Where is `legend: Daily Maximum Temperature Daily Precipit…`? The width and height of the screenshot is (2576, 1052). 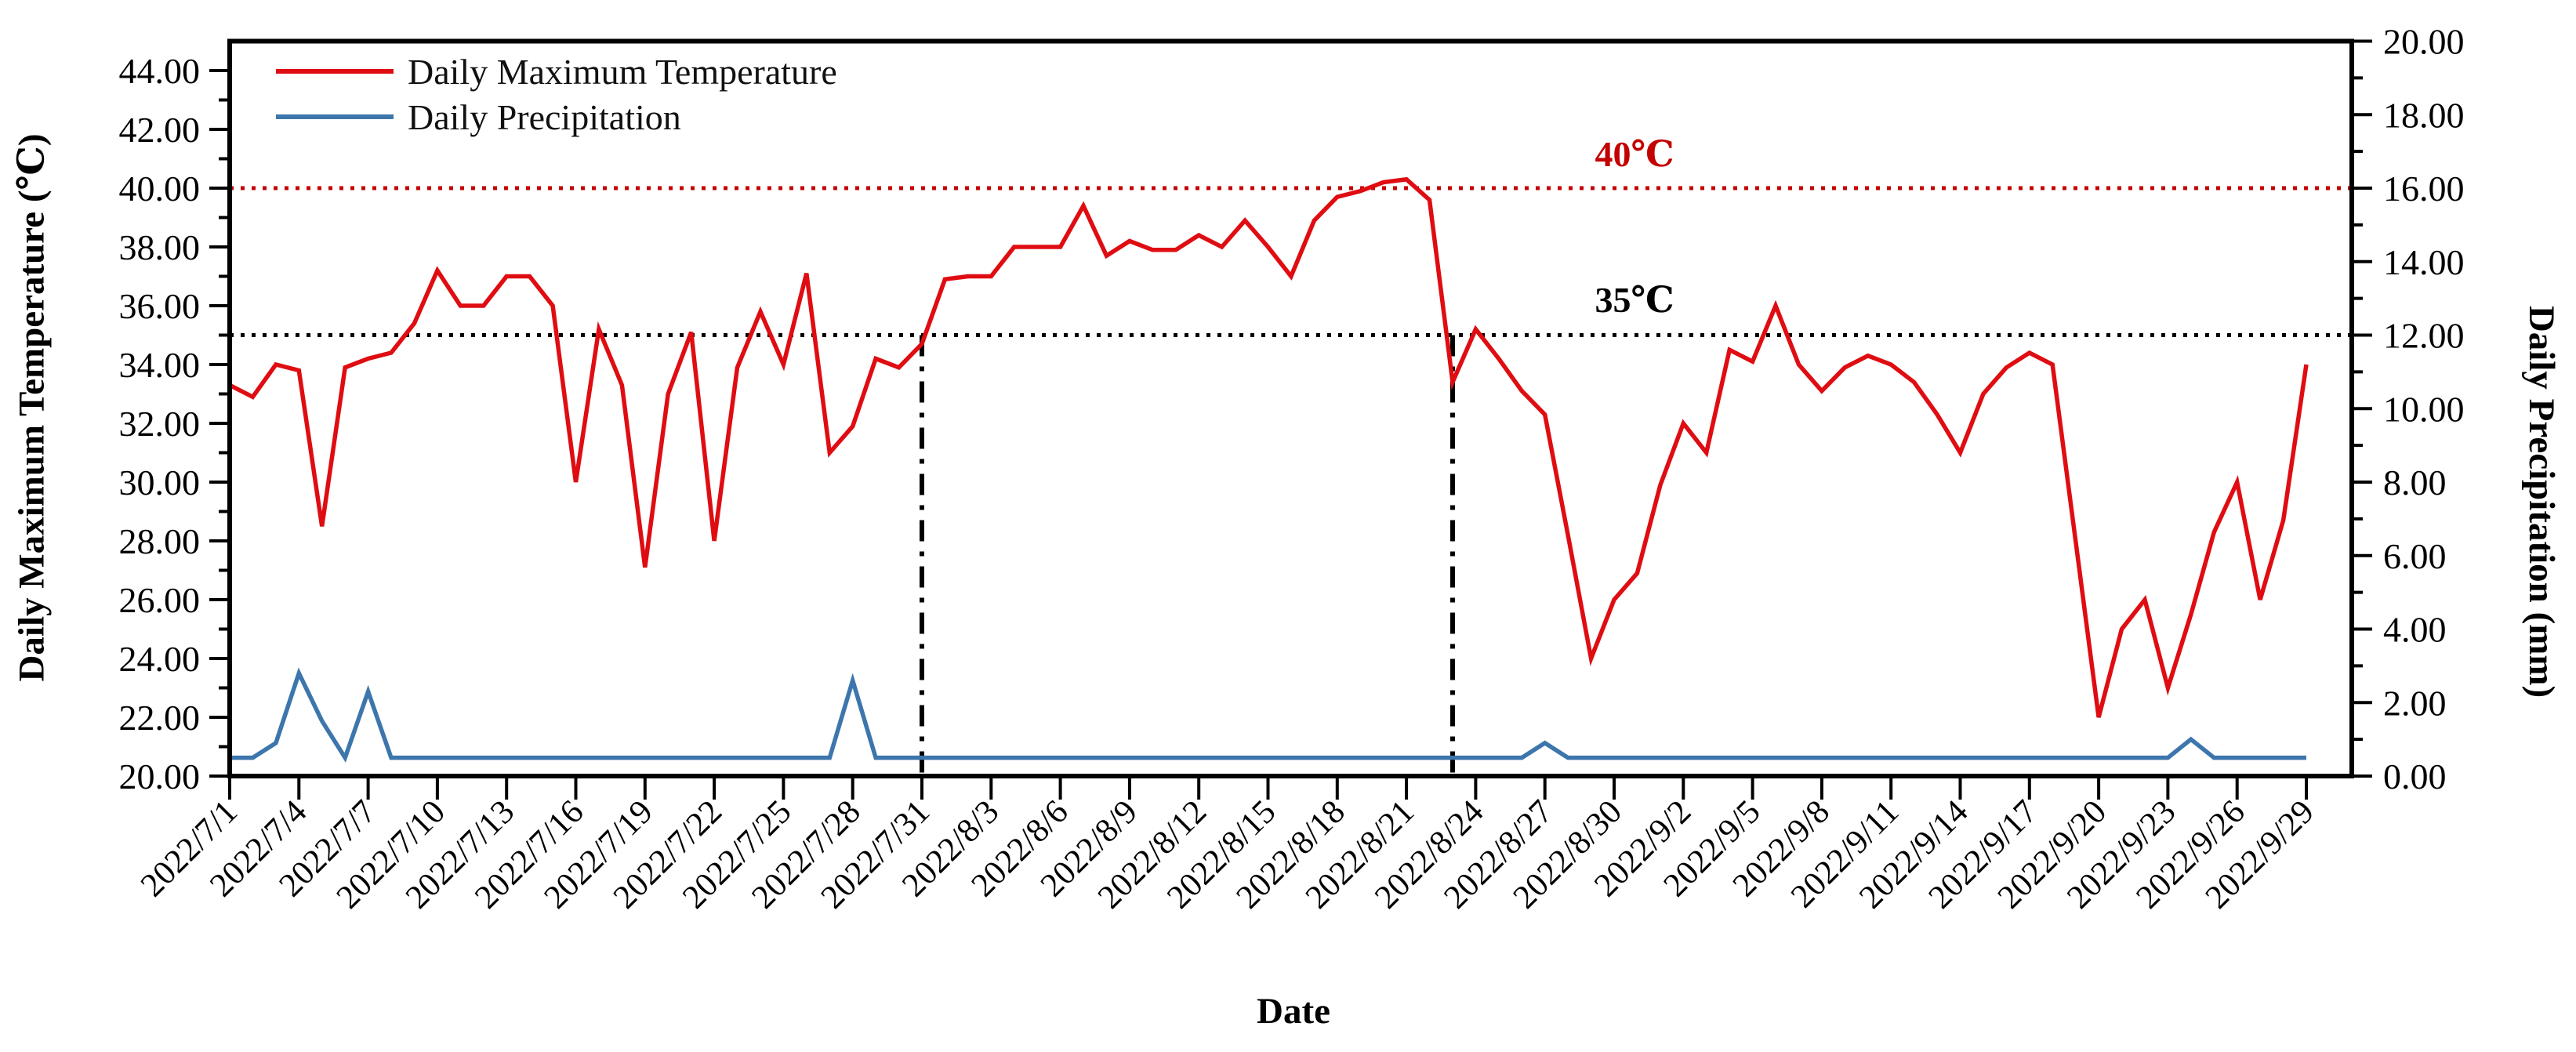 legend: Daily Maximum Temperature Daily Precipit… is located at coordinates (557, 94).